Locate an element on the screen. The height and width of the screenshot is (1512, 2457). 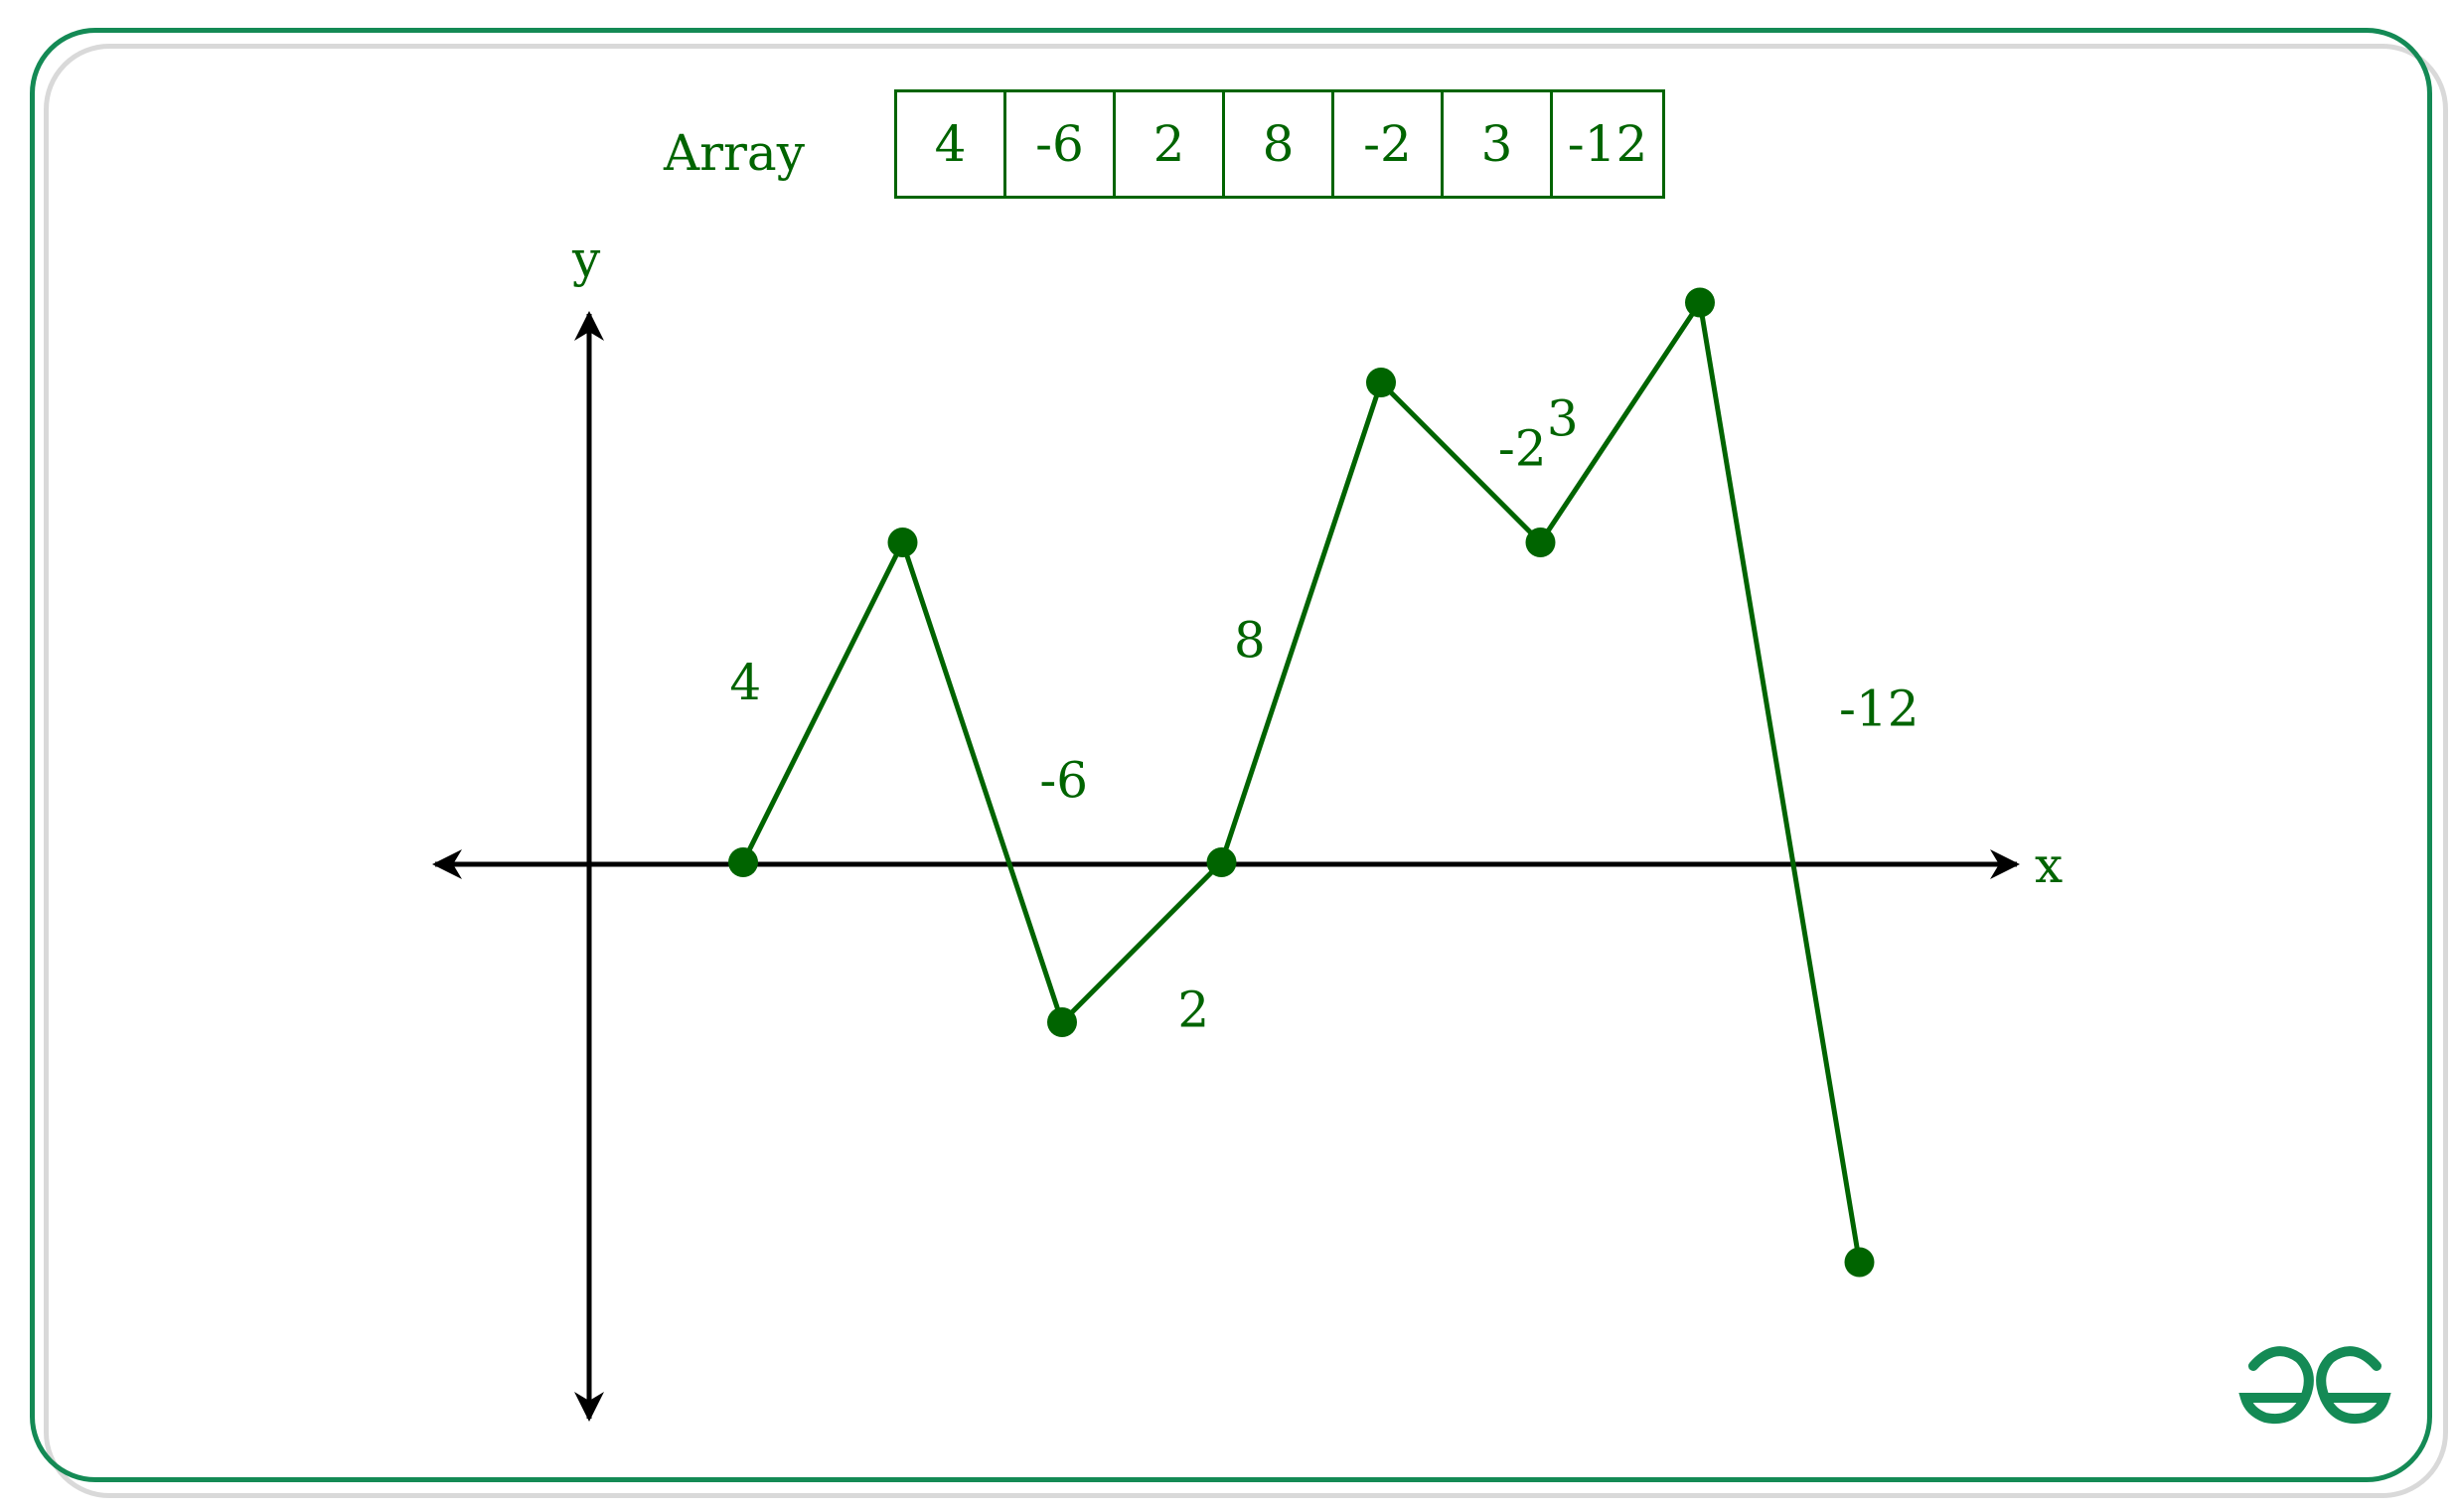
segment-label: 2 is located at coordinates (1193, 1010).